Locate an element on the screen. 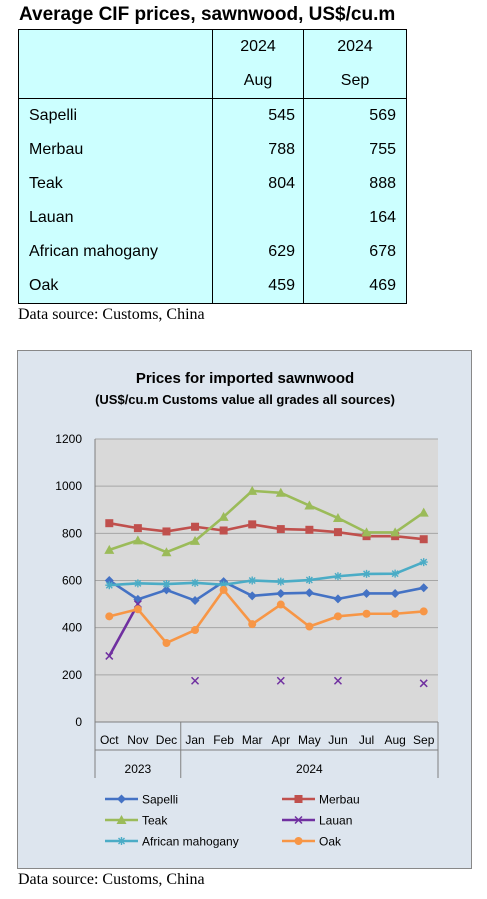 The image size is (487, 899). species-cell: Teak is located at coordinates (115, 184).